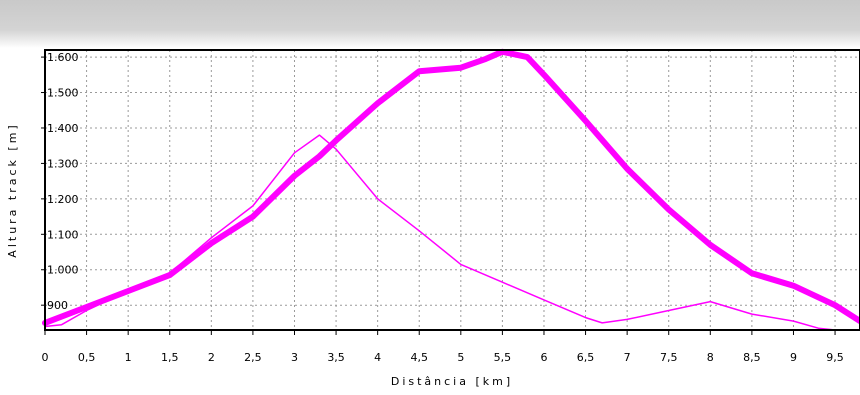 The height and width of the screenshot is (395, 860). Describe the element at coordinates (627, 357) in the screenshot. I see `x-tick-label: 7` at that location.